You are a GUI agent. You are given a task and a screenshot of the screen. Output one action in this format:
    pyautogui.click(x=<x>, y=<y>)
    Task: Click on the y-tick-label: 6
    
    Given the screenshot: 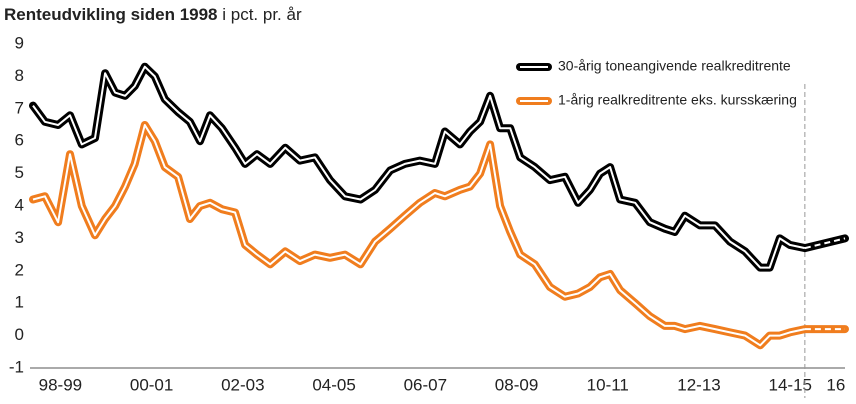 What is the action you would take?
    pyautogui.click(x=19, y=140)
    